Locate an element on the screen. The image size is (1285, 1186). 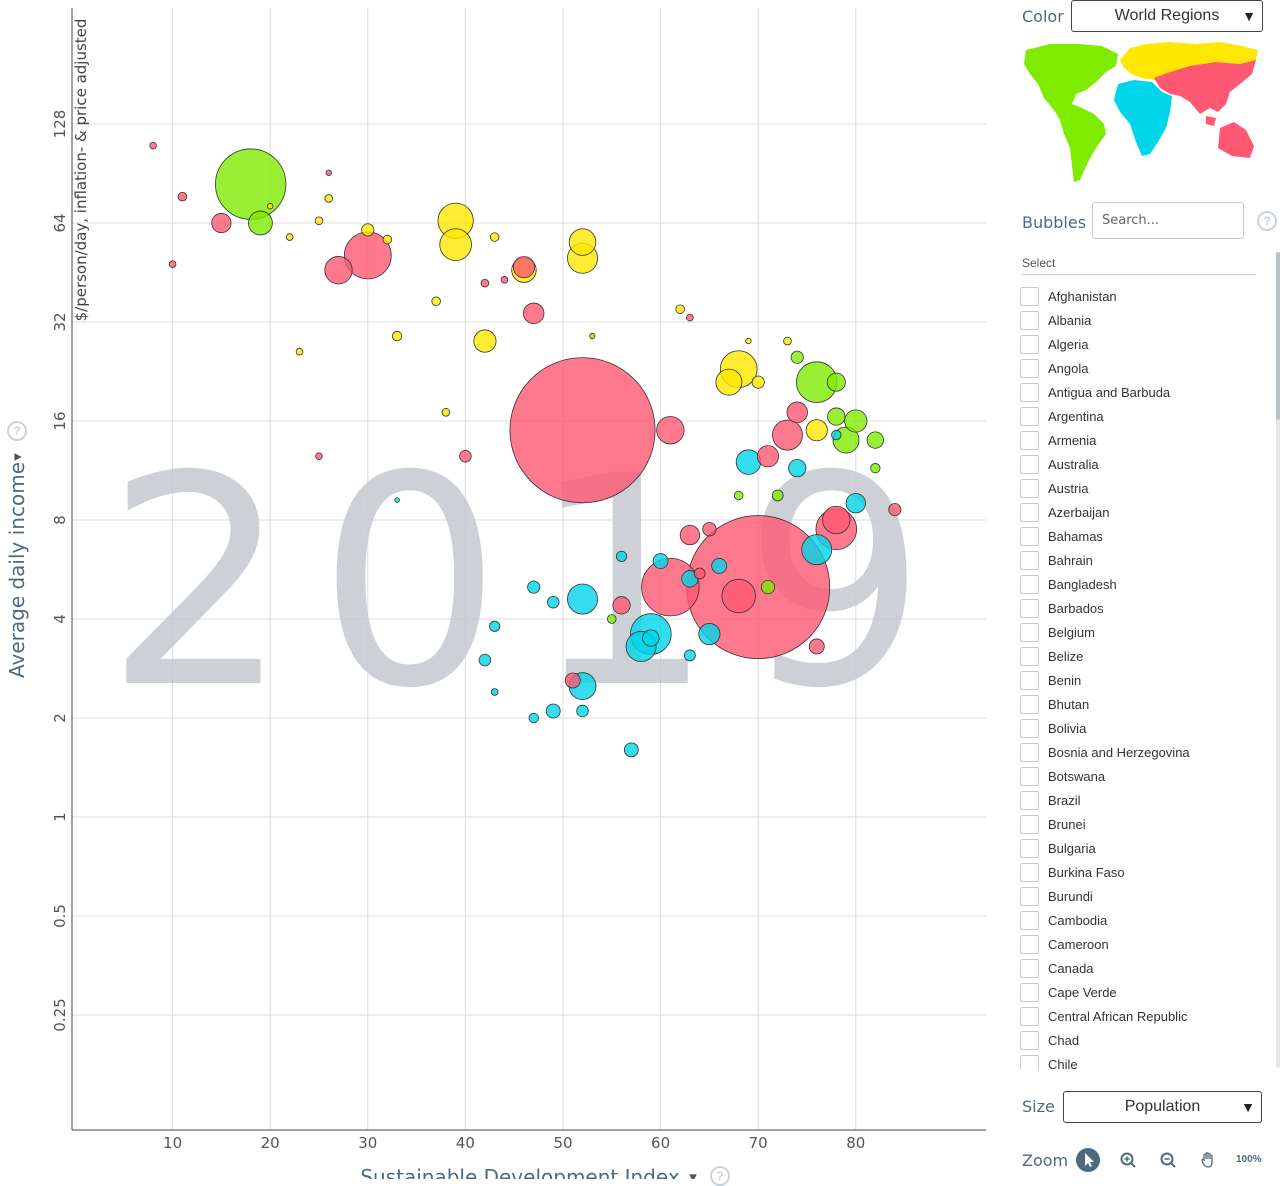
country-item: Antigua and Barbuda is located at coordinates (1145, 392).